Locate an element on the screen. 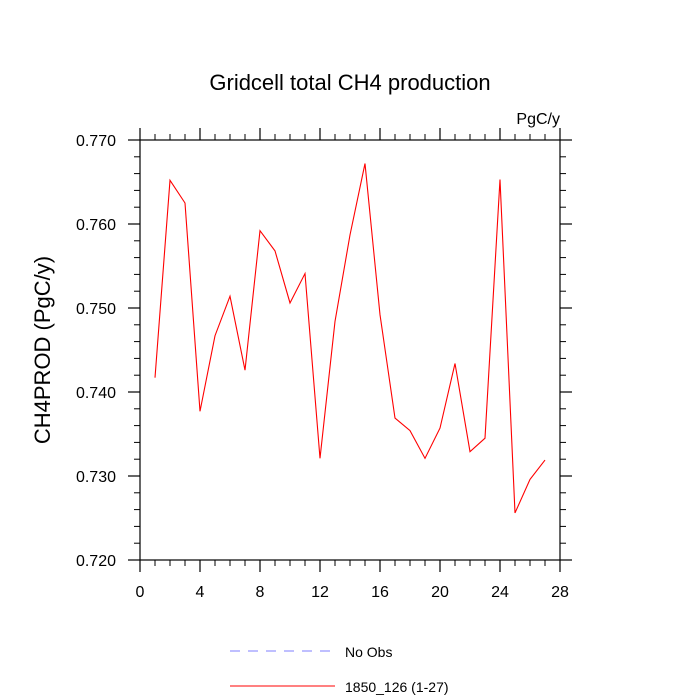 The height and width of the screenshot is (700, 700). y-tick-label: 0.750 is located at coordinates (96, 309).